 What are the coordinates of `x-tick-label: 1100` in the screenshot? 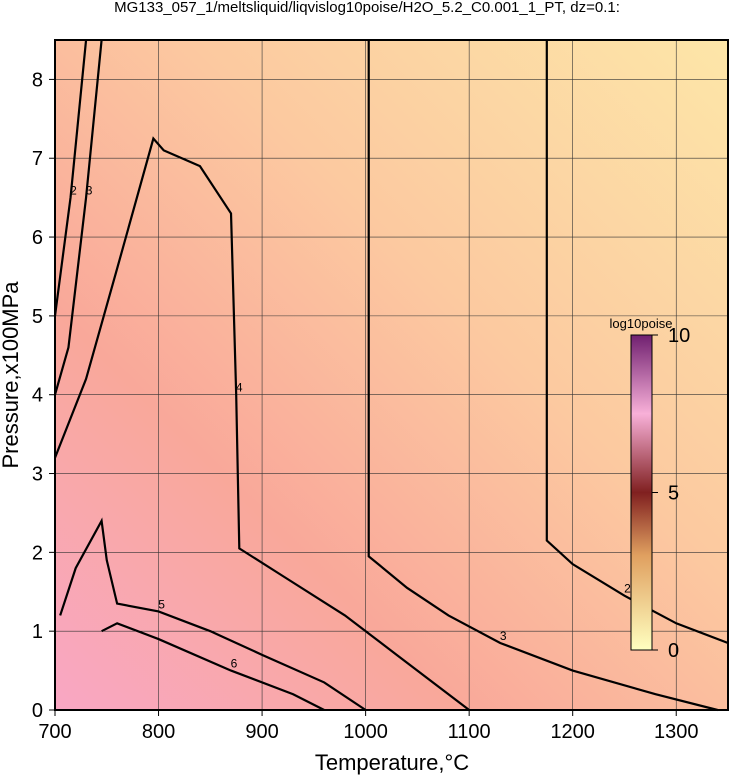 It's located at (469, 732).